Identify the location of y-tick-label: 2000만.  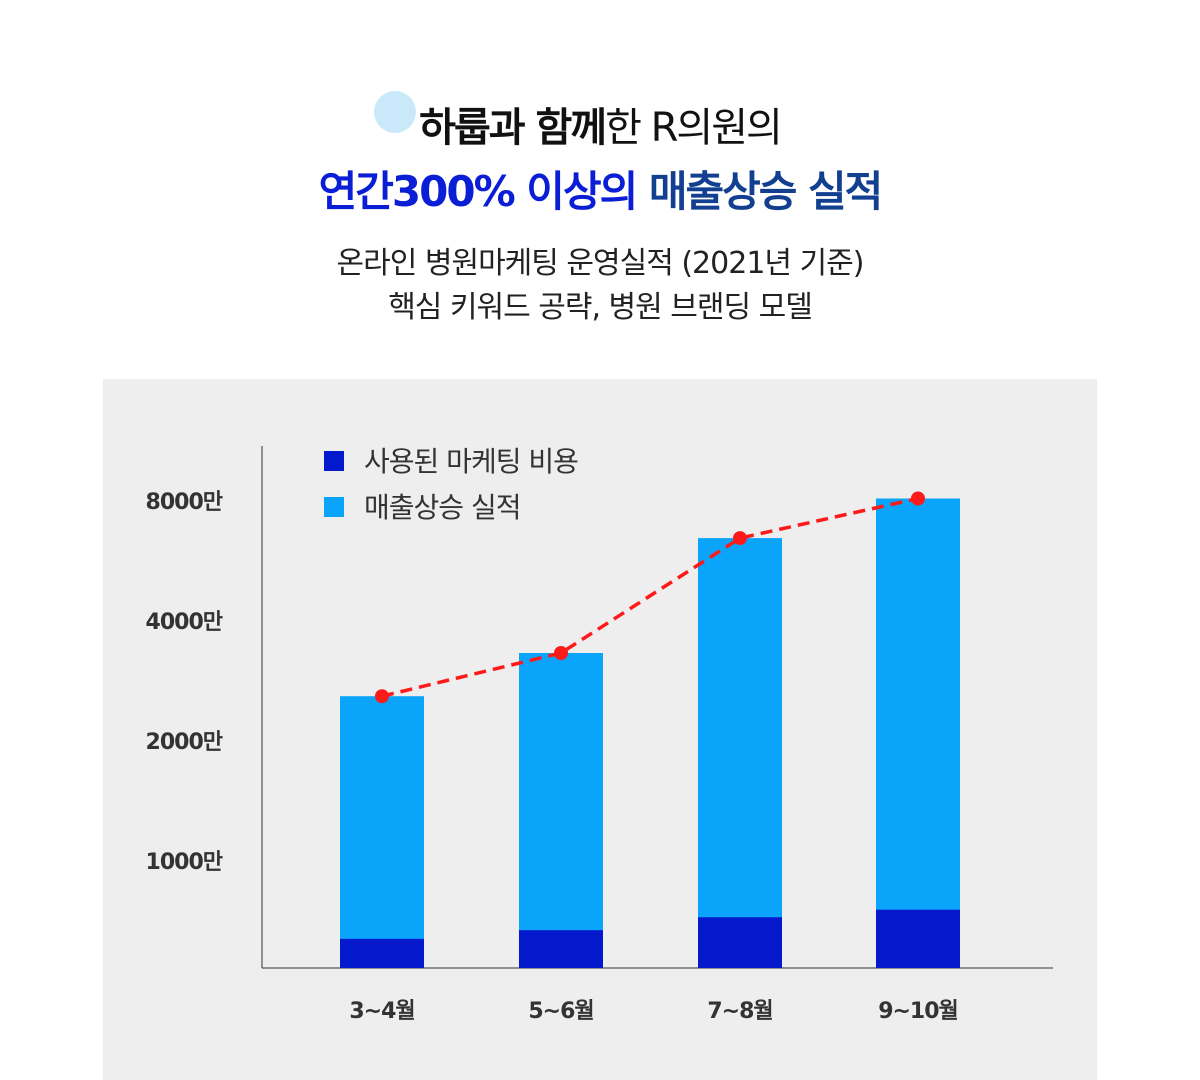
(184, 742).